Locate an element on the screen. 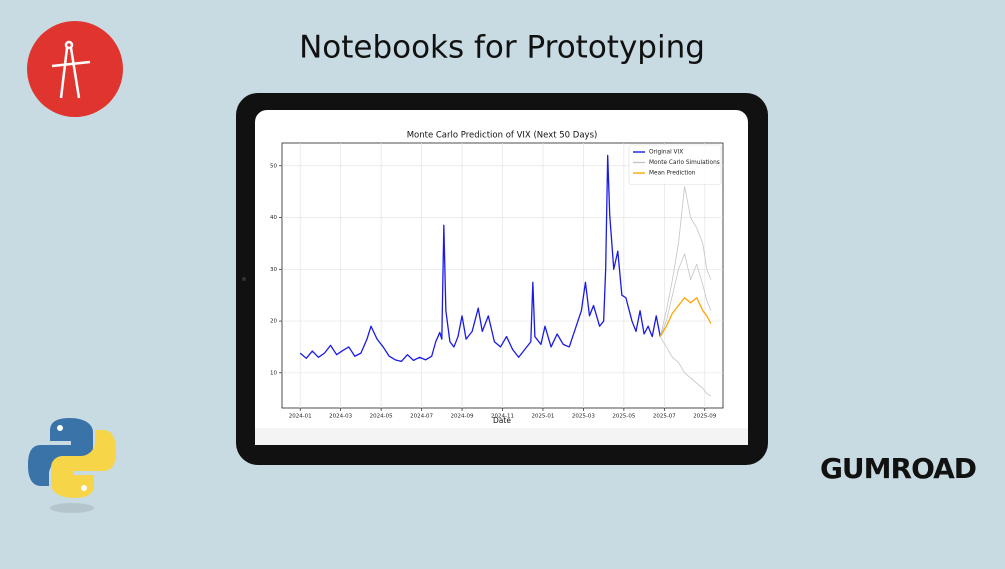 The width and height of the screenshot is (1005, 569). x-tick-label: 2025-03 is located at coordinates (583, 417).